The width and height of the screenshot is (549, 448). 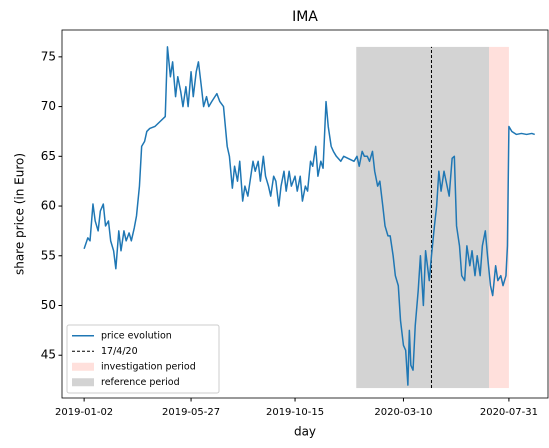 What do you see at coordinates (140, 382) in the screenshot?
I see `legend-label: reference period` at bounding box center [140, 382].